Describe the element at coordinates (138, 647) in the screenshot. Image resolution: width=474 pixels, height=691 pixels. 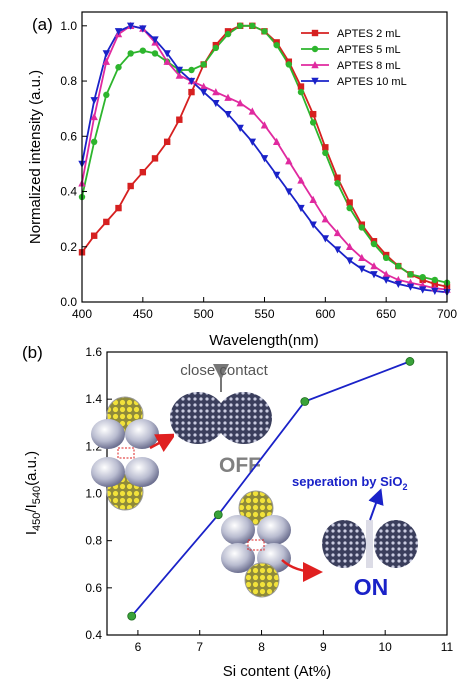
I see `x-tick-label: 6` at that location.